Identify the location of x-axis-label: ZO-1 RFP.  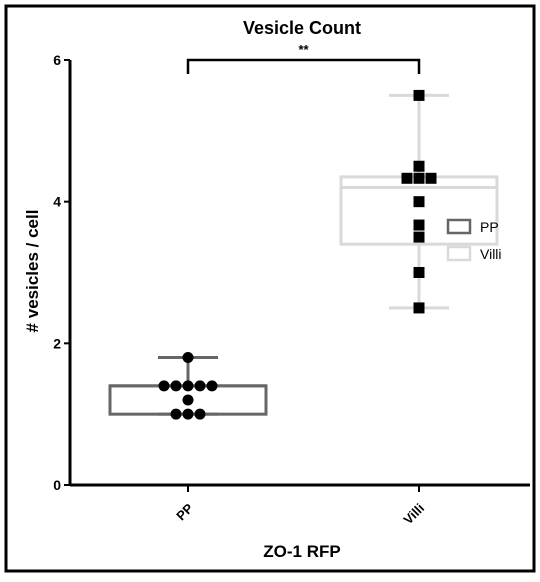
(301, 551).